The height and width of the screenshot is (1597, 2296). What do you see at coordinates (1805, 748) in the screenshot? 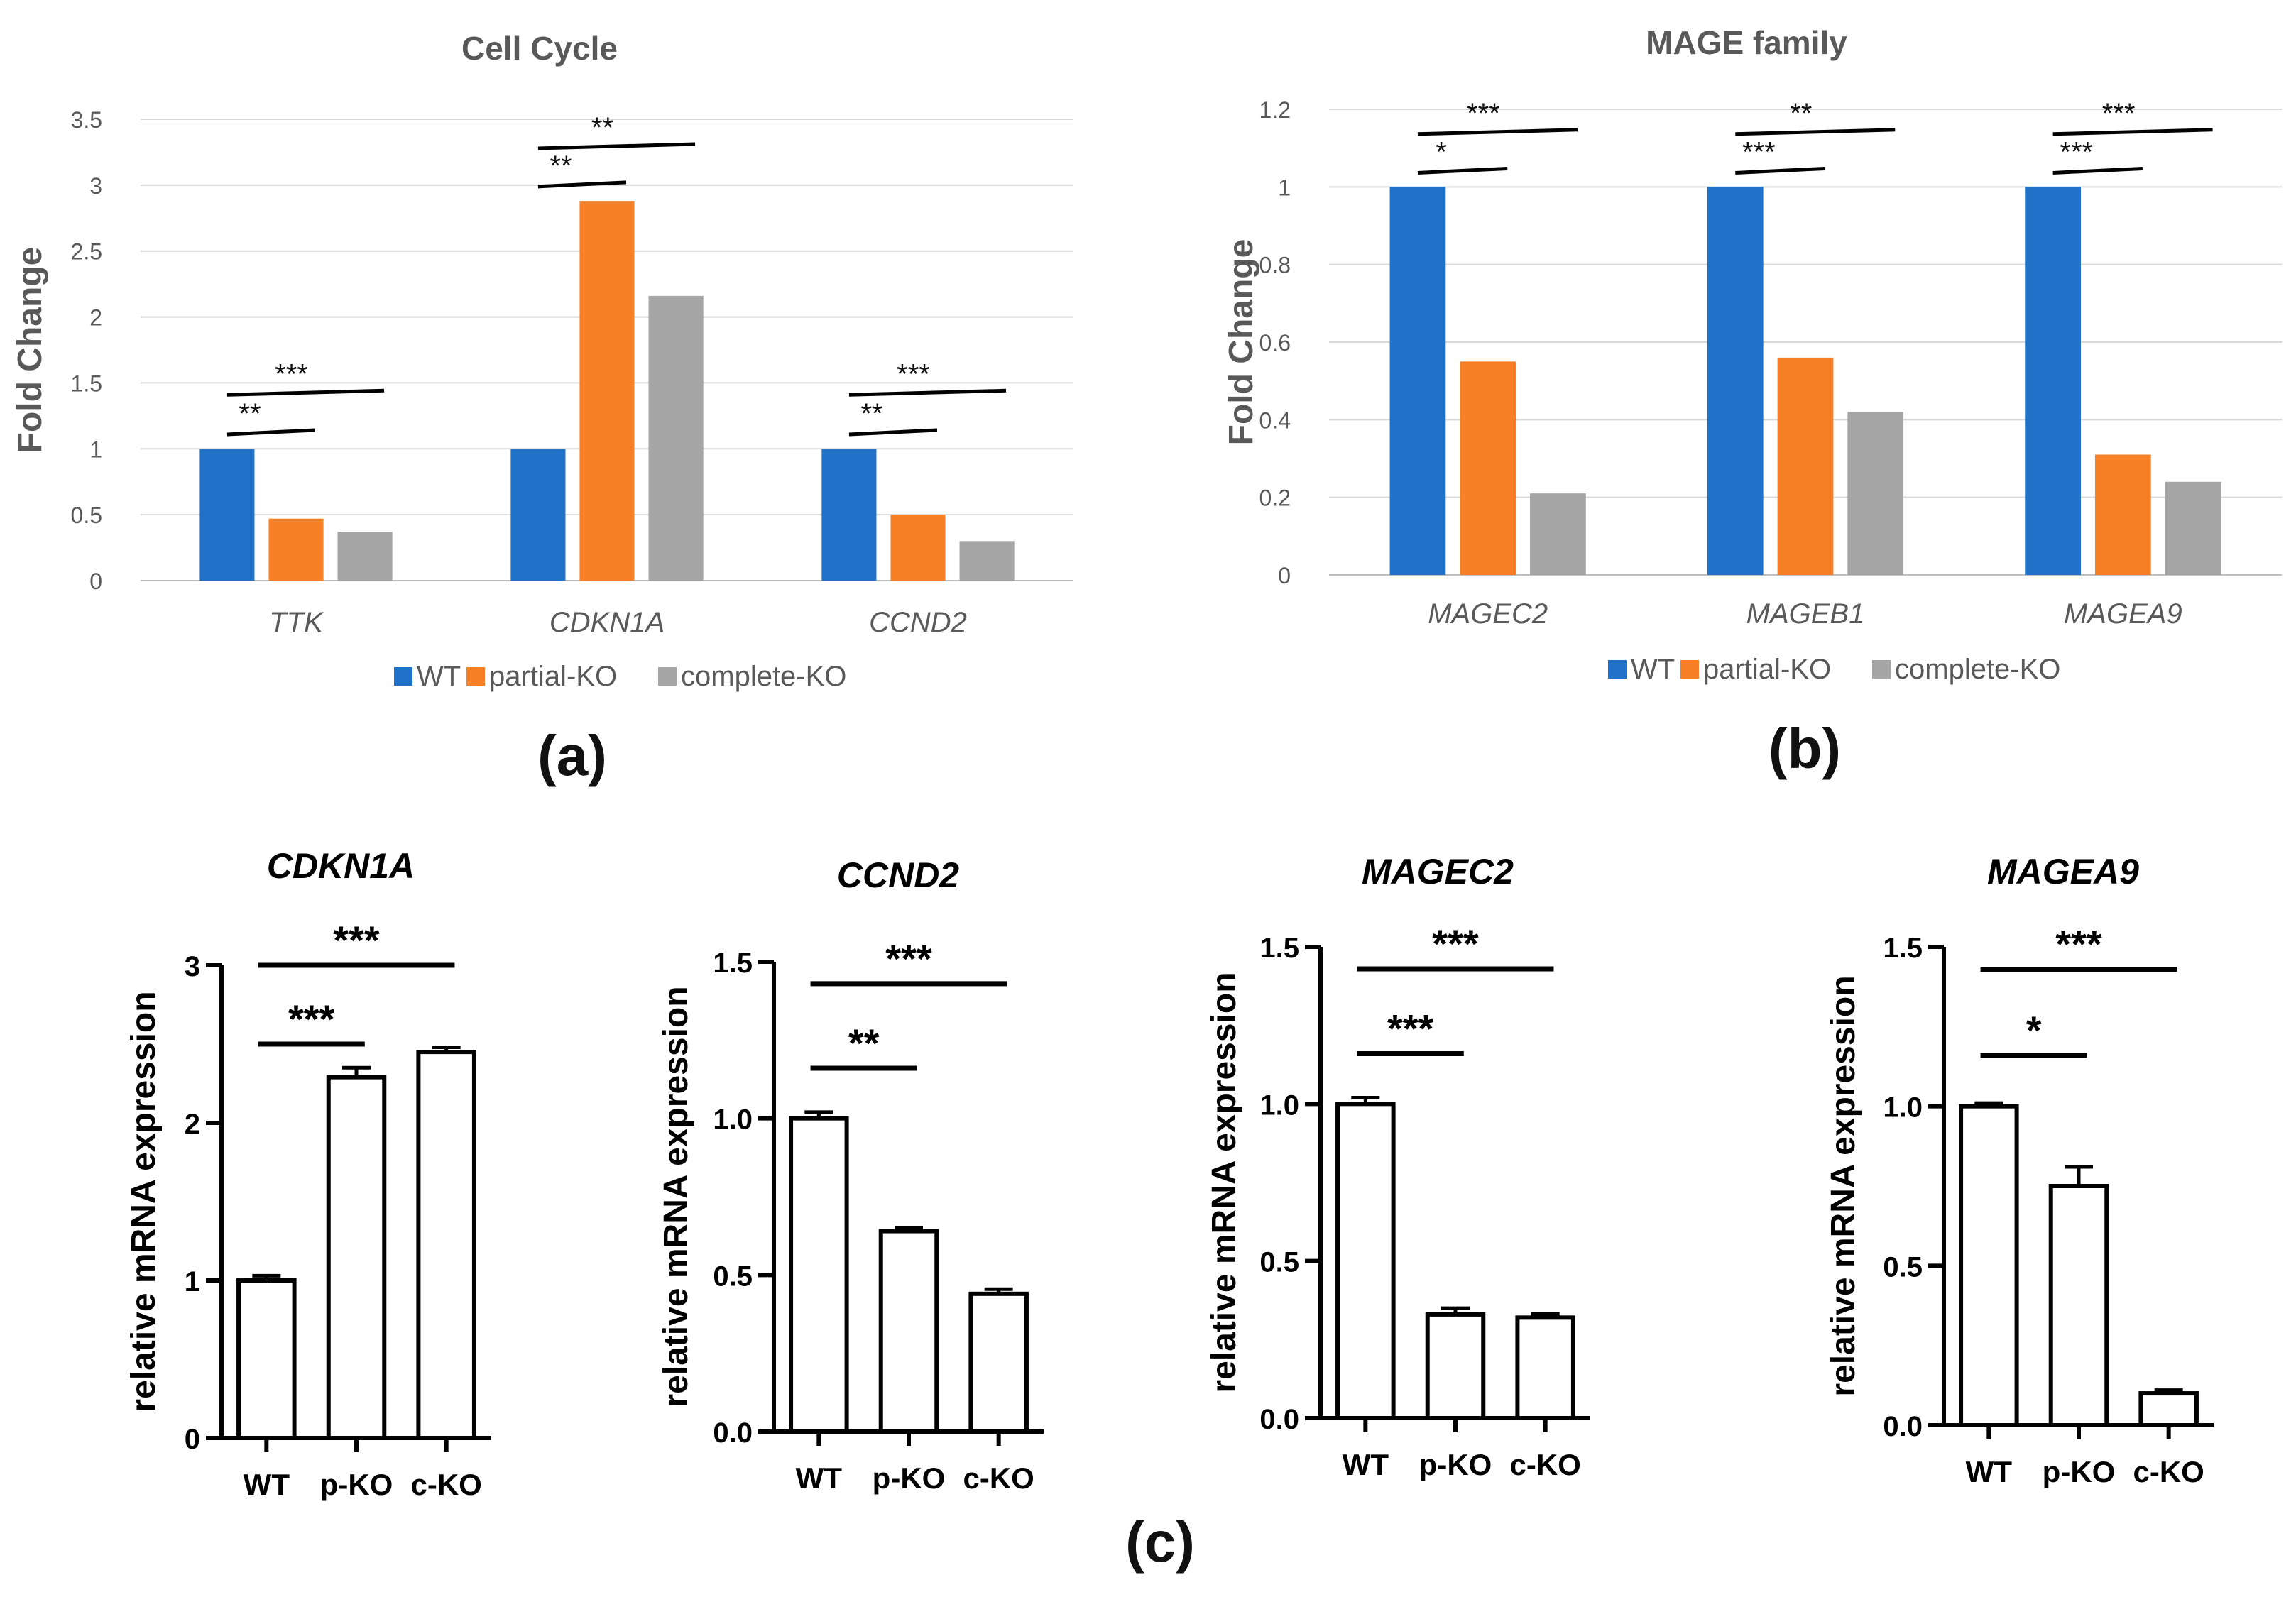
I see `panel-label-b: (b)` at bounding box center [1805, 748].